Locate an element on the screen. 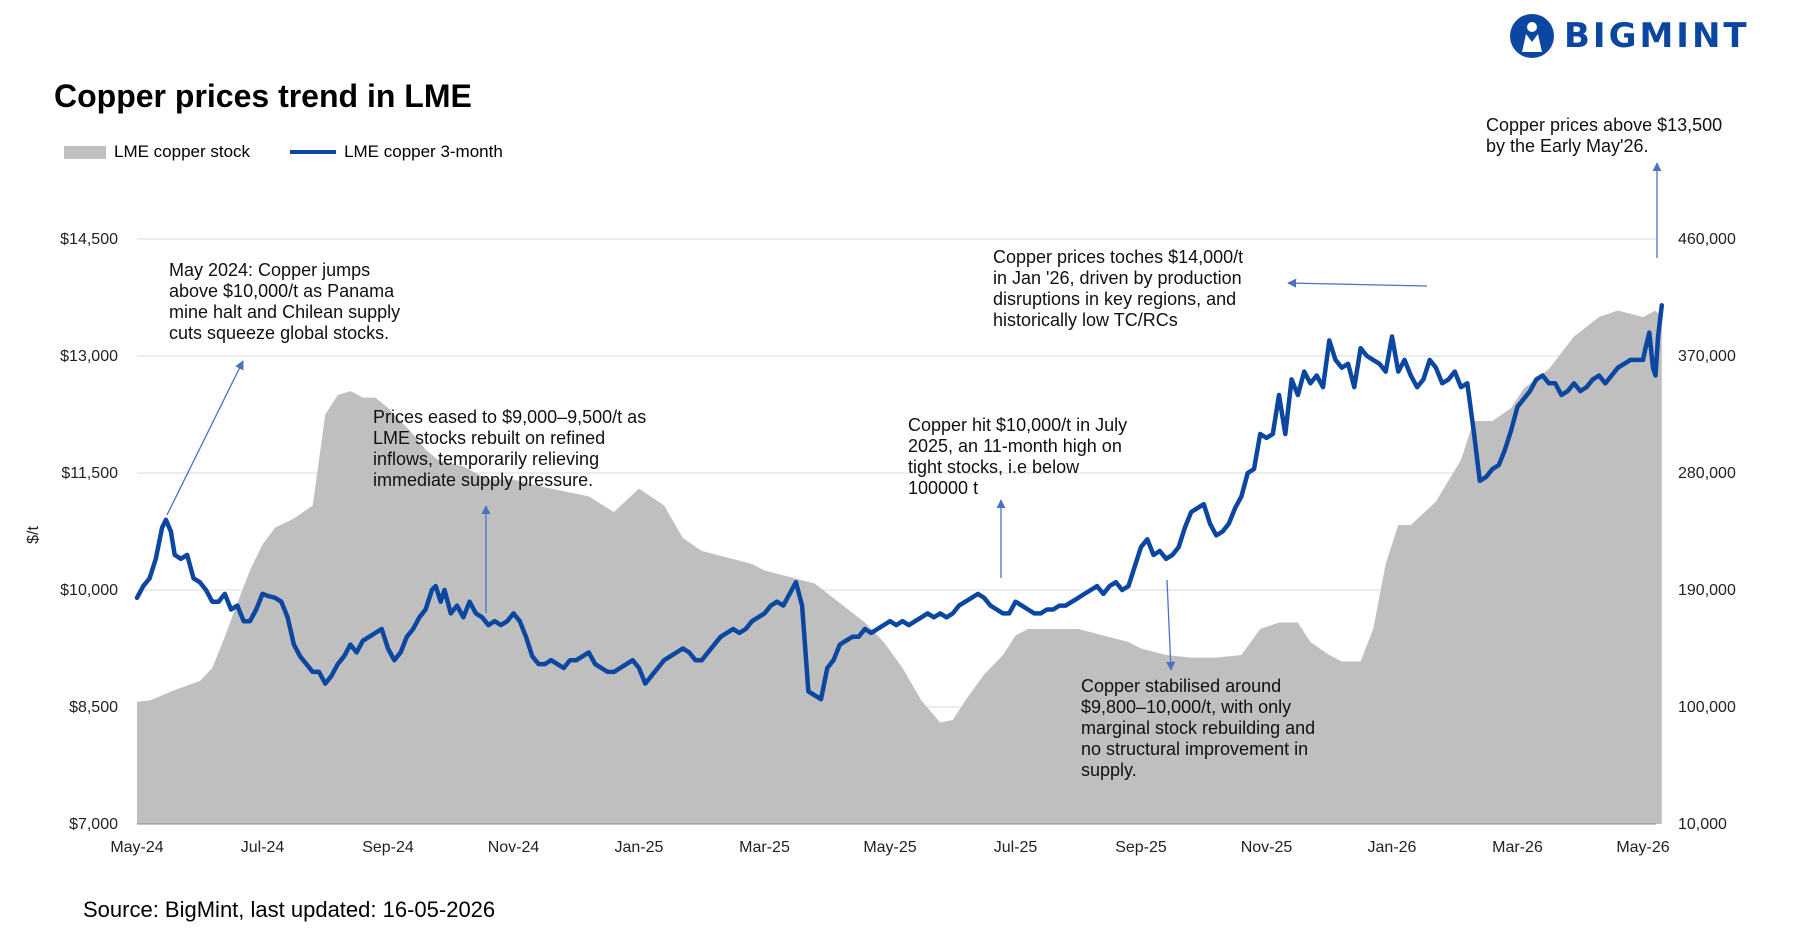 The image size is (1798, 945). annotation-line: LME stocks rebuilt on refined is located at coordinates (489, 438).